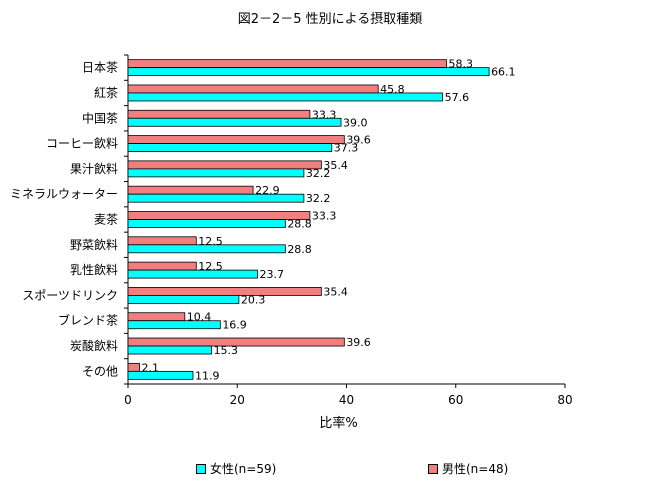 The height and width of the screenshot is (491, 660). What do you see at coordinates (226, 350) in the screenshot?
I see `data-label-female: 15.3` at bounding box center [226, 350].